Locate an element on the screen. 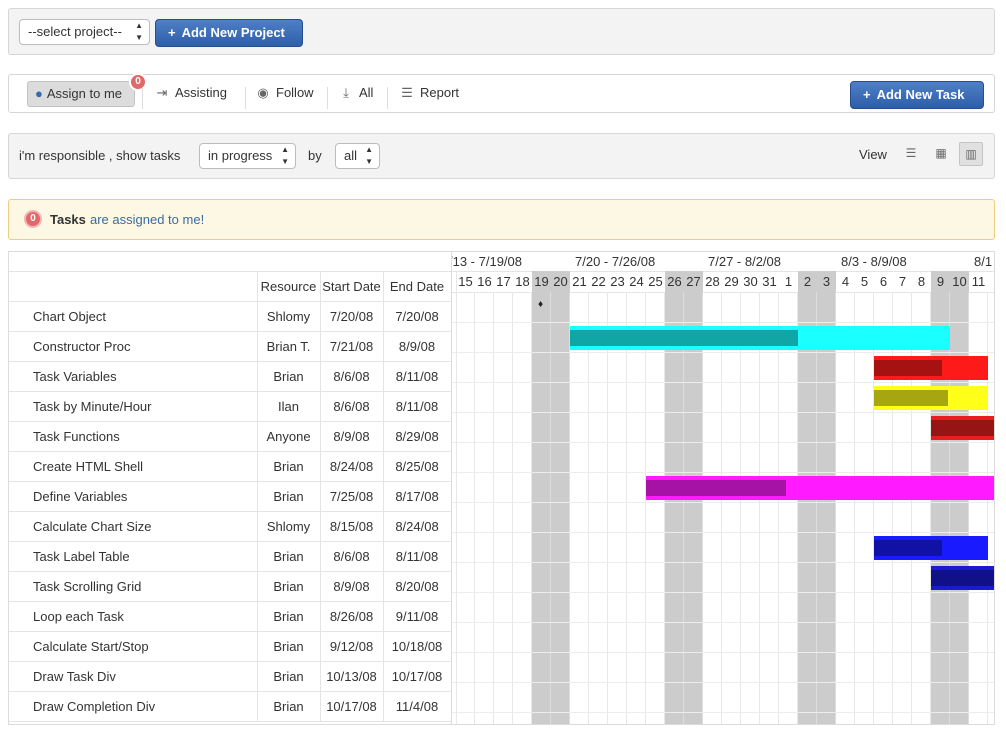 The width and height of the screenshot is (1006, 737). task-row: Task Scrolling Grid Brian 8/9/08 8/20/08 is located at coordinates (230, 586).